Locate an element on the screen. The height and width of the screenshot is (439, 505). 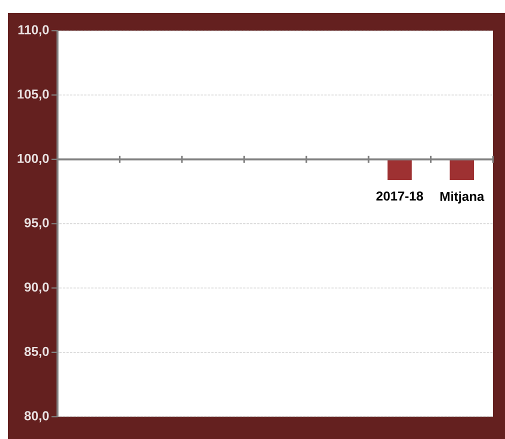
y-tick-label: 95,0 is located at coordinates (36, 224).